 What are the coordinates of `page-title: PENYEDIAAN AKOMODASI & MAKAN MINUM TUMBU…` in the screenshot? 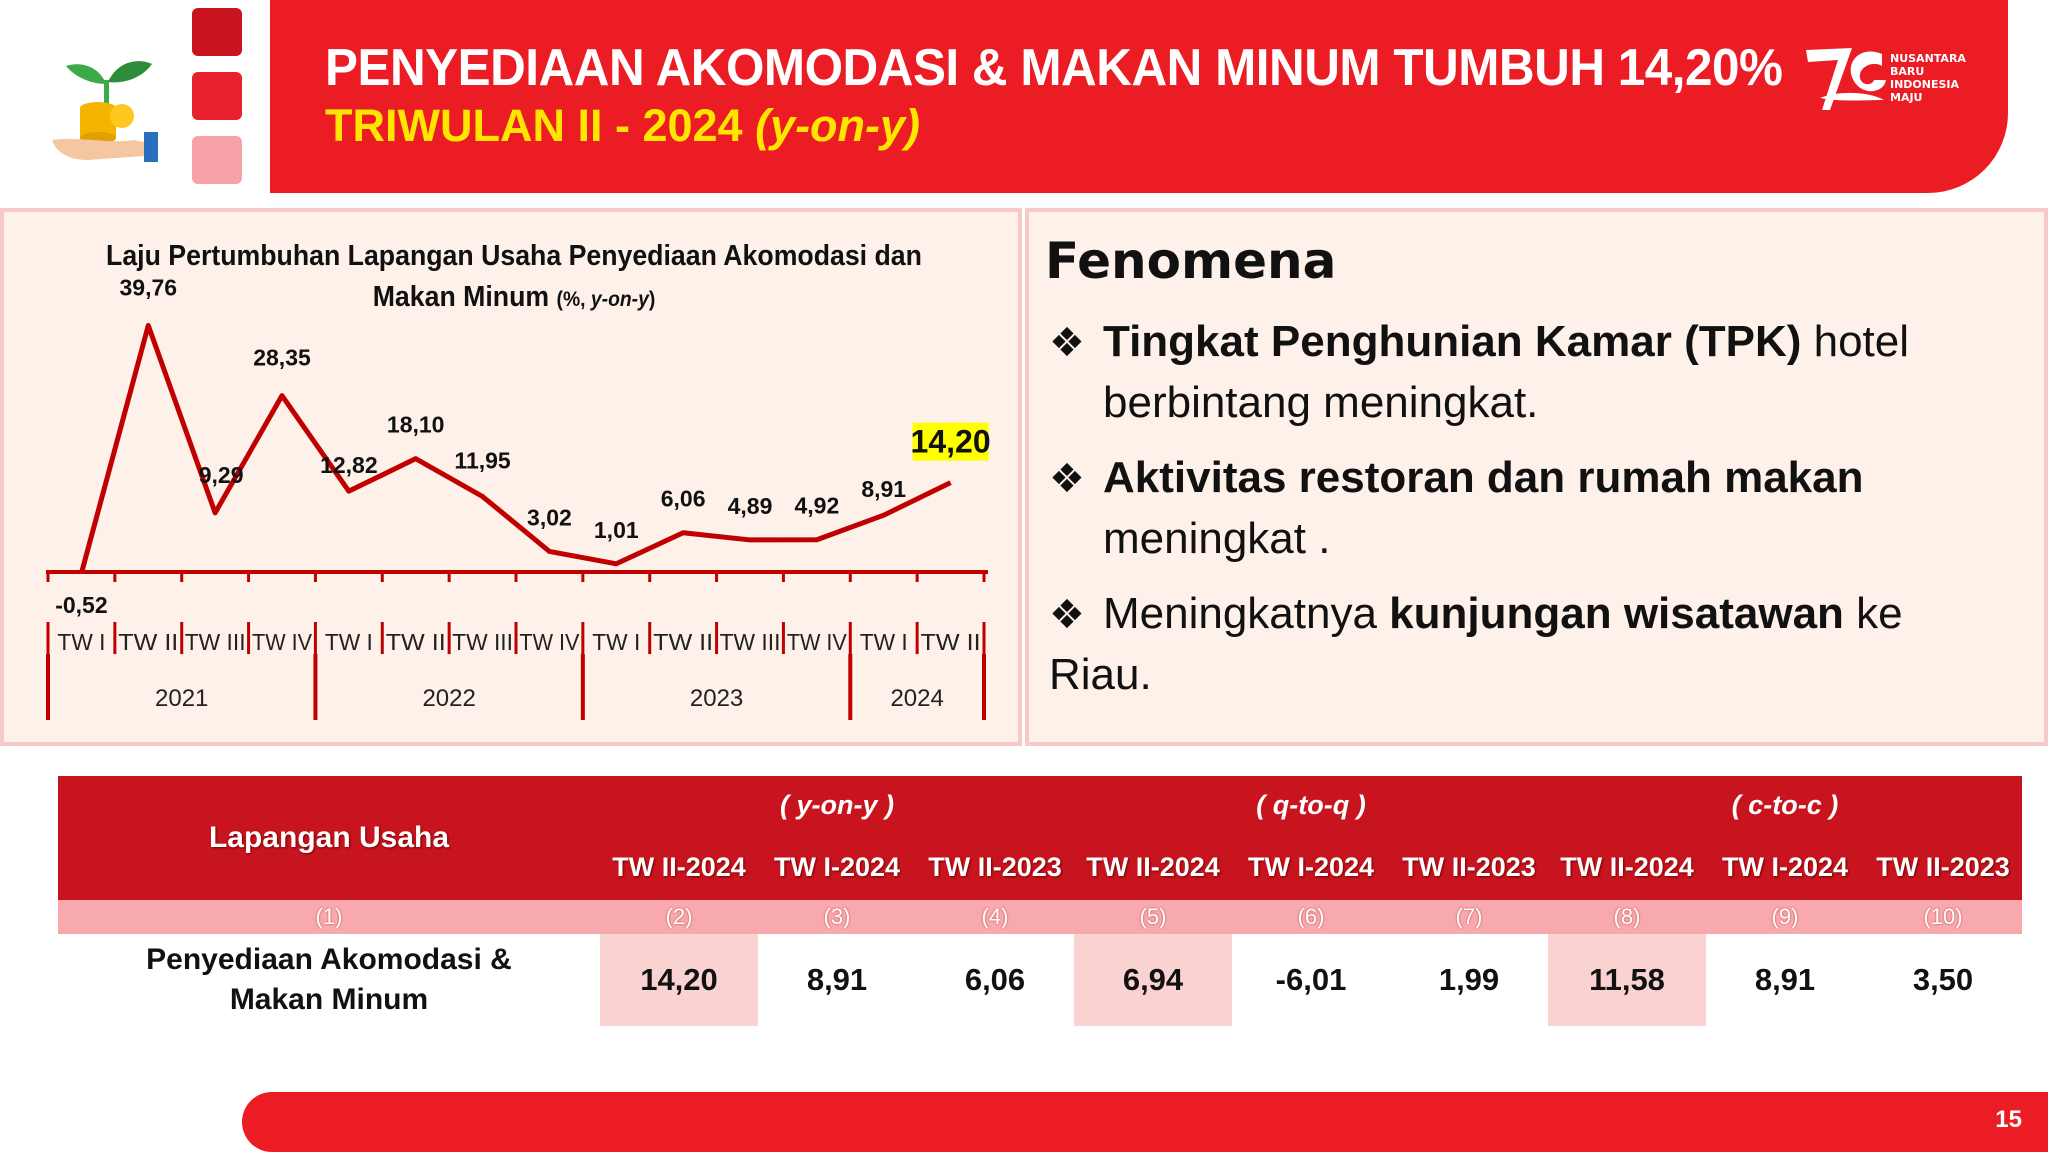 It's located at (1054, 68).